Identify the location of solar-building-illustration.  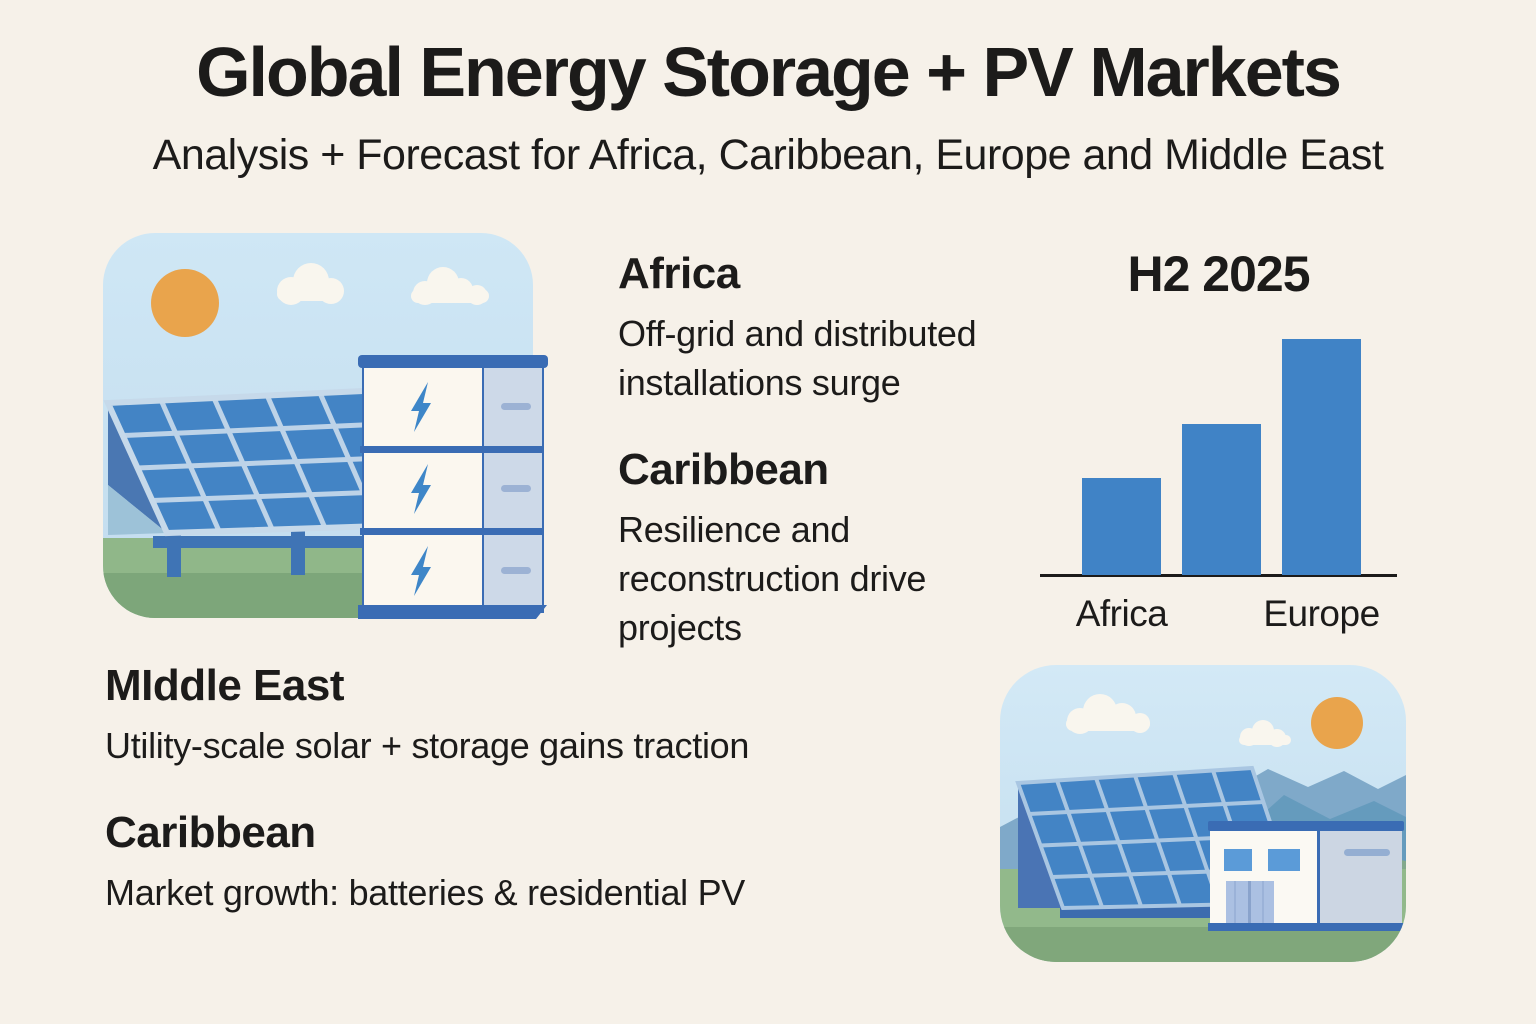
(1203, 813).